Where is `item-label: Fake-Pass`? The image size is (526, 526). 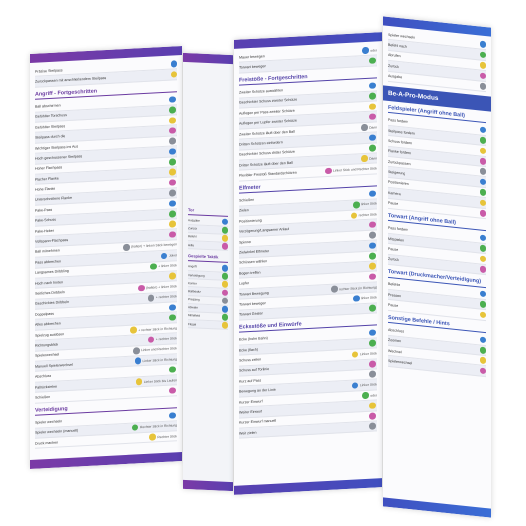
item-label: Fake-Pass is located at coordinates (44, 210).